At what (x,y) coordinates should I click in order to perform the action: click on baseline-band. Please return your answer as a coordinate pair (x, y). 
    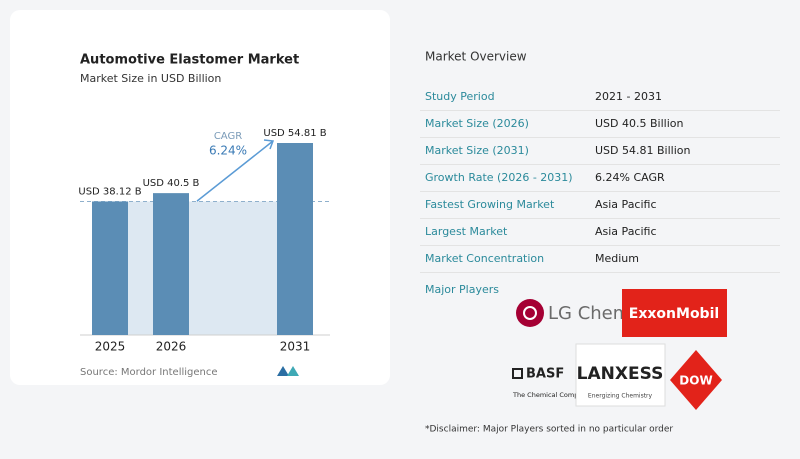
    Looking at the image, I should click on (202, 268).